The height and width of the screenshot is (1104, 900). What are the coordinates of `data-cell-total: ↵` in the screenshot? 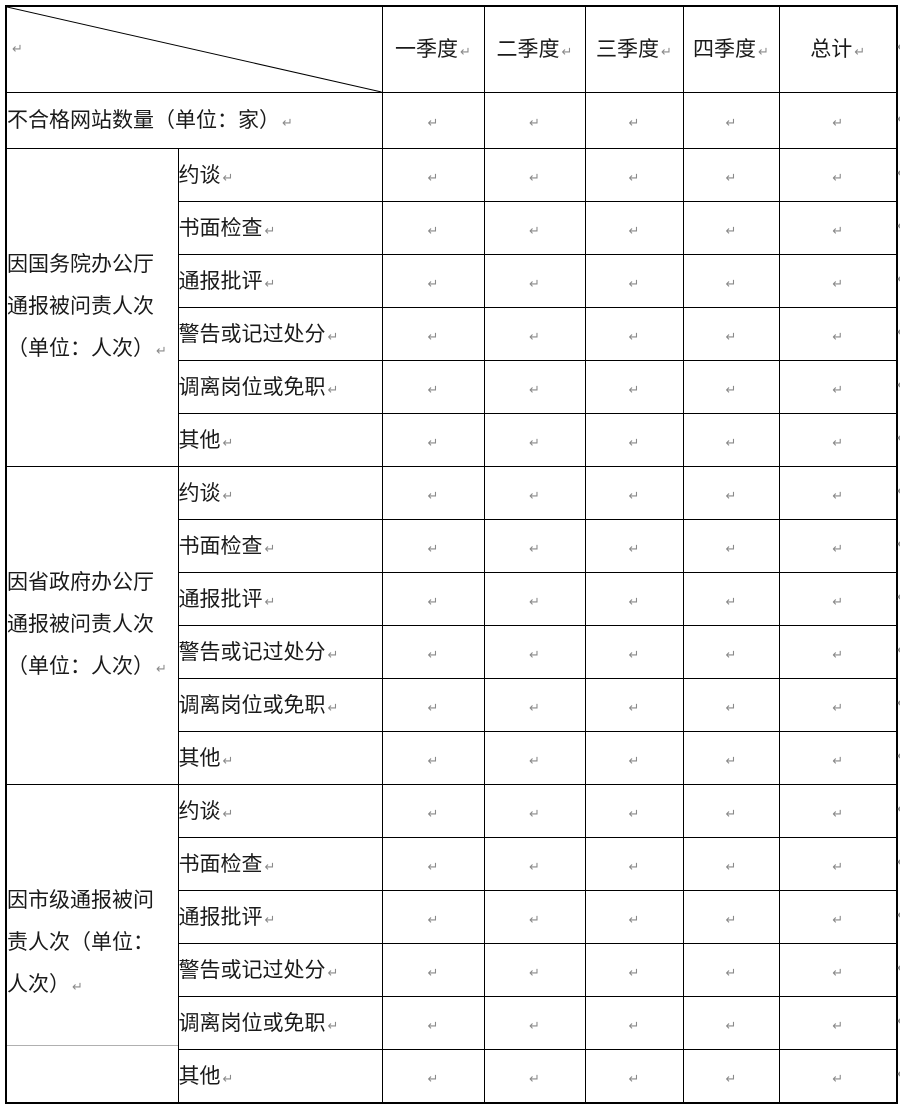 It's located at (838, 120).